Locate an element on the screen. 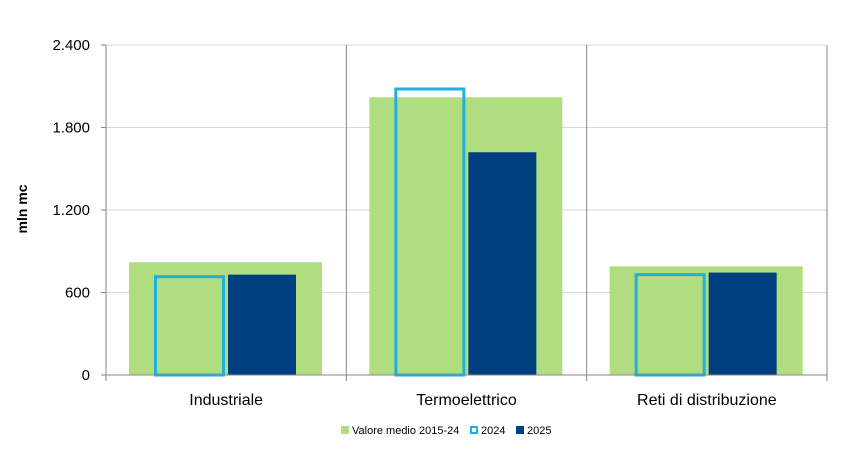  y-tick-label-1: 600 is located at coordinates (77, 293).